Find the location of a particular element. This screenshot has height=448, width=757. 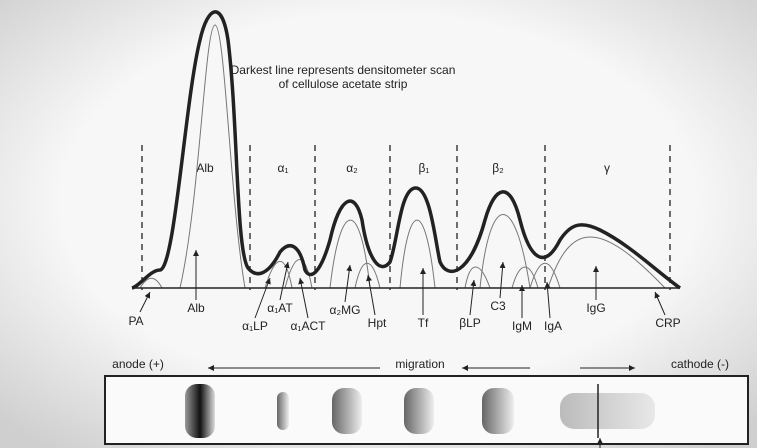

region-label: Alb is located at coordinates (205, 168).